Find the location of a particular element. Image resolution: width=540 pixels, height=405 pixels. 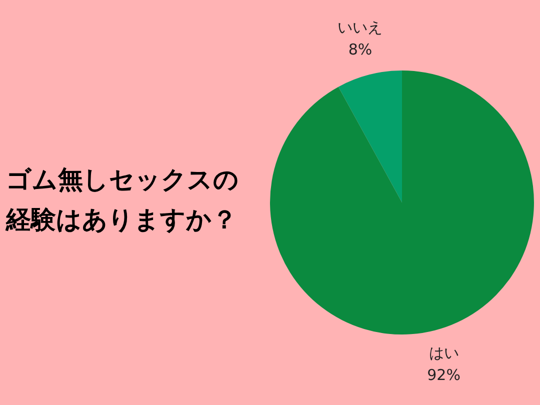

text: ゴム無しセックスの経験はありますか？ is located at coordinates (123, 200).